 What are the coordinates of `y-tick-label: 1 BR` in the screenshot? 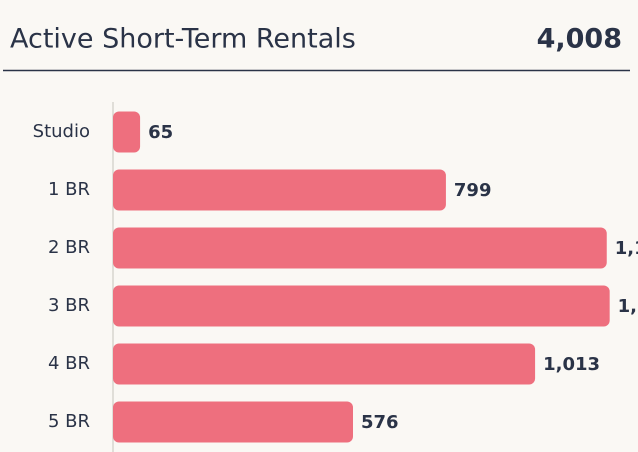 It's located at (69, 189).